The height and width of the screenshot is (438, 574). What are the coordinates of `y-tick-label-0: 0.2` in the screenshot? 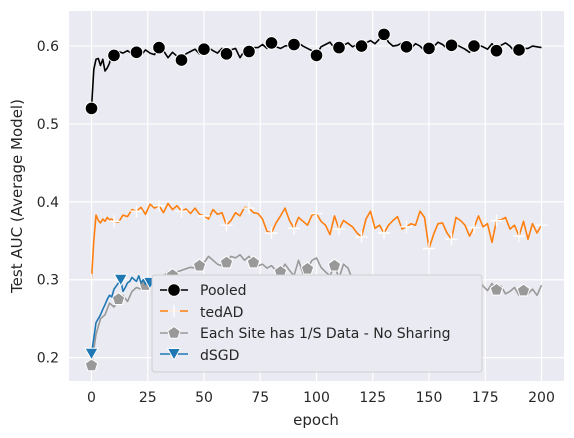 It's located at (48, 359).